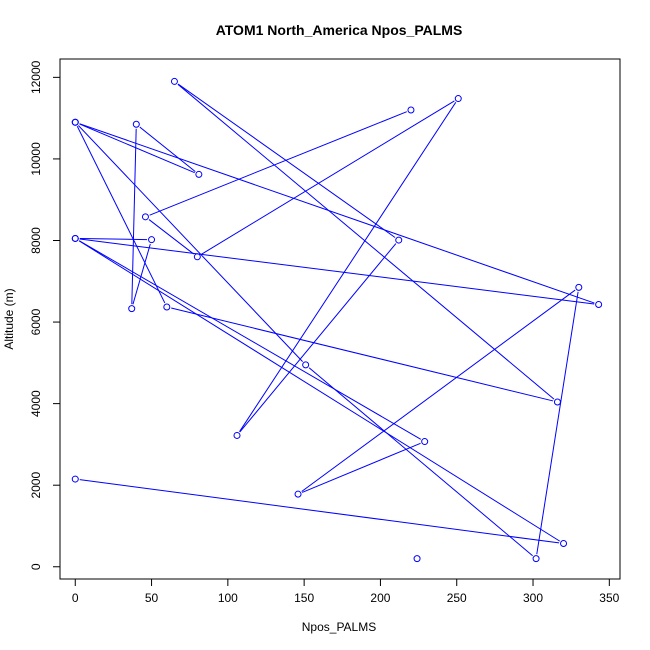  I want to click on y-tick-label: 10000, so click(36, 159).